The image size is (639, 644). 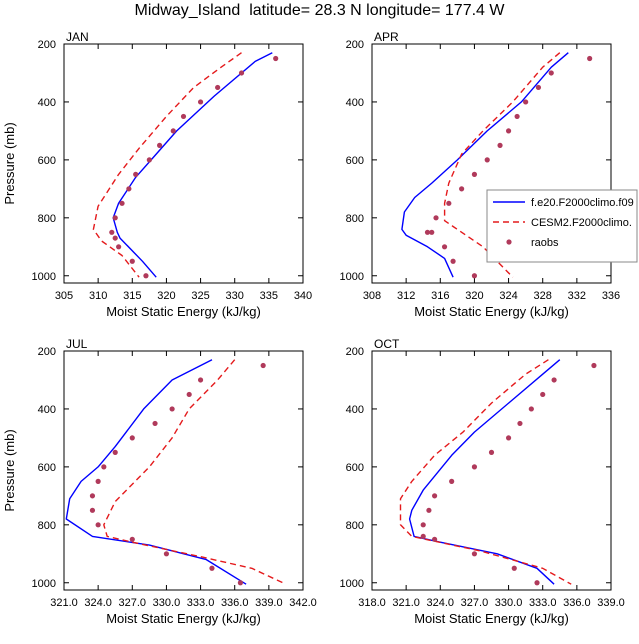 I want to click on x-tick-label: 325, so click(x=200, y=296).